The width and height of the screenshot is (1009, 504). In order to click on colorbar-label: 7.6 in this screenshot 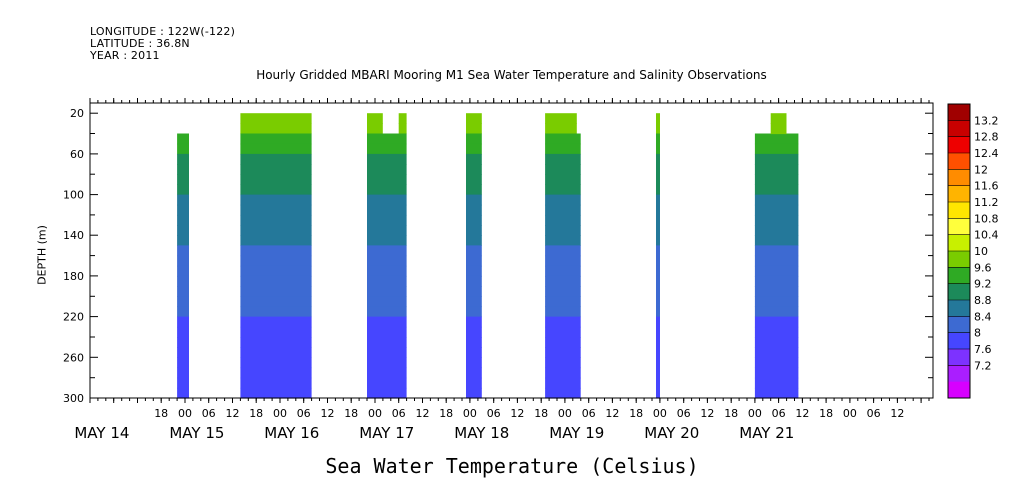, I will do `click(983, 349)`.